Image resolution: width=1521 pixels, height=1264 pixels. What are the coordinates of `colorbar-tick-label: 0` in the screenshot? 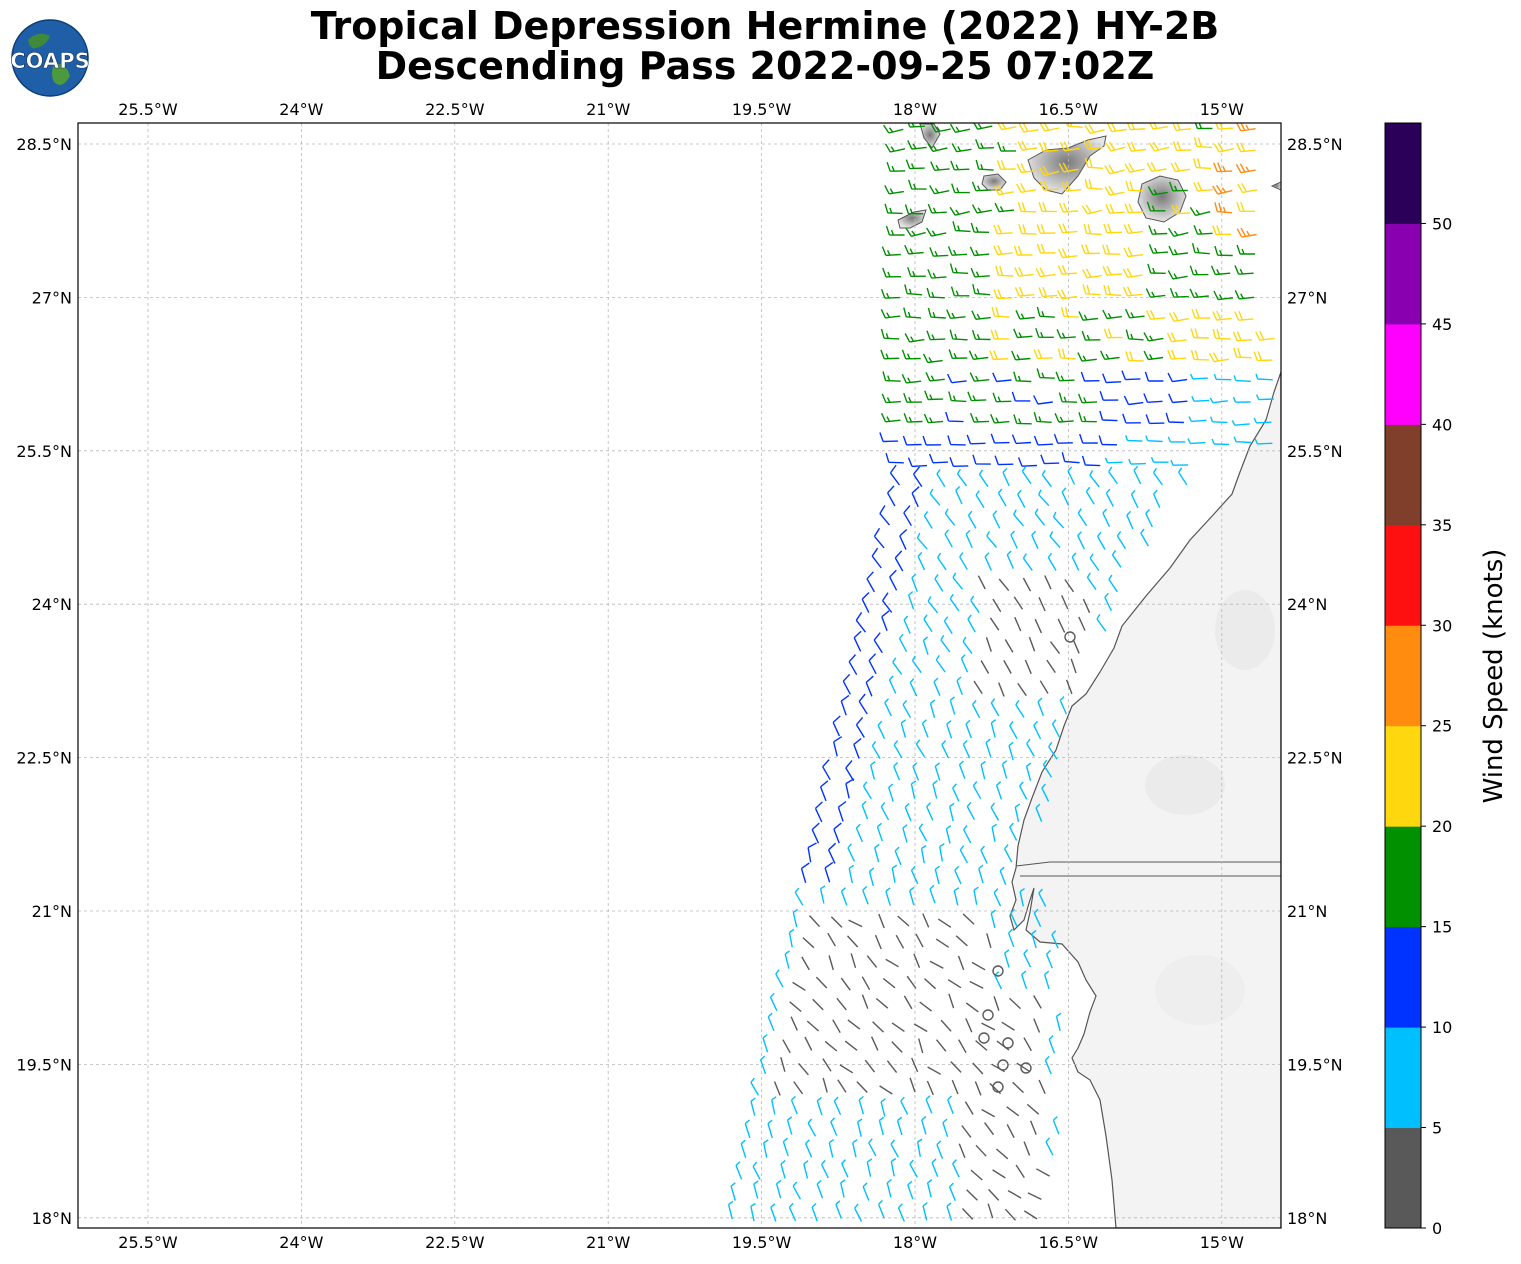 It's located at (1437, 1228).